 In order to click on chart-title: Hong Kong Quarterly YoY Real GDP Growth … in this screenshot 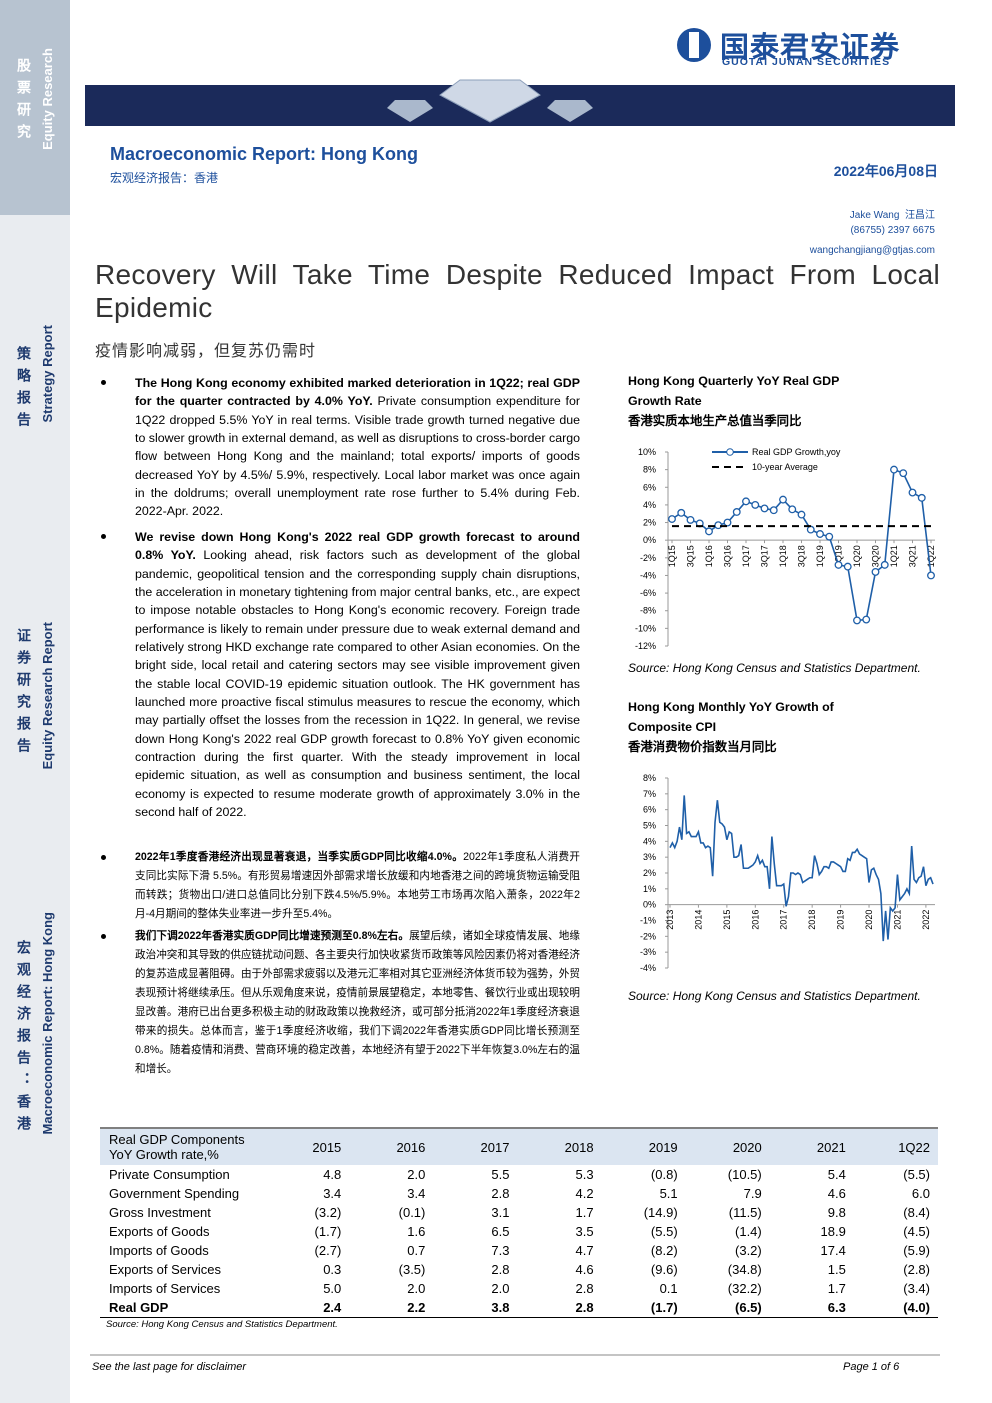, I will do `click(750, 401)`.